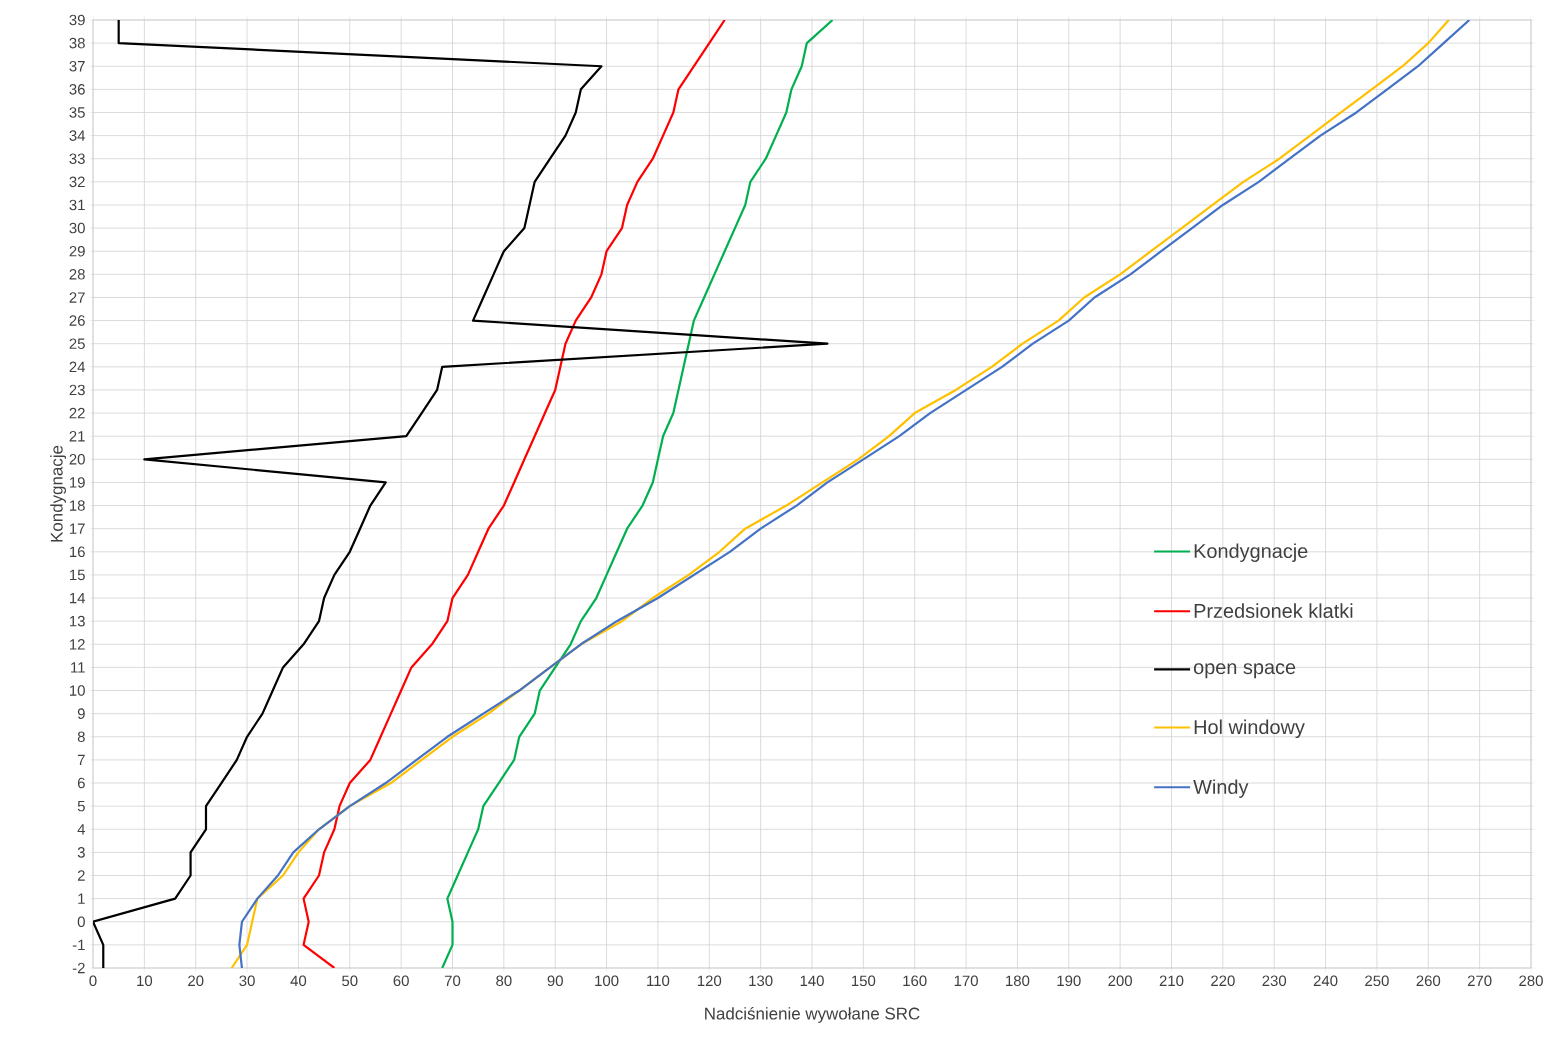  What do you see at coordinates (77, 367) in the screenshot?
I see `y-tick-label: 24` at bounding box center [77, 367].